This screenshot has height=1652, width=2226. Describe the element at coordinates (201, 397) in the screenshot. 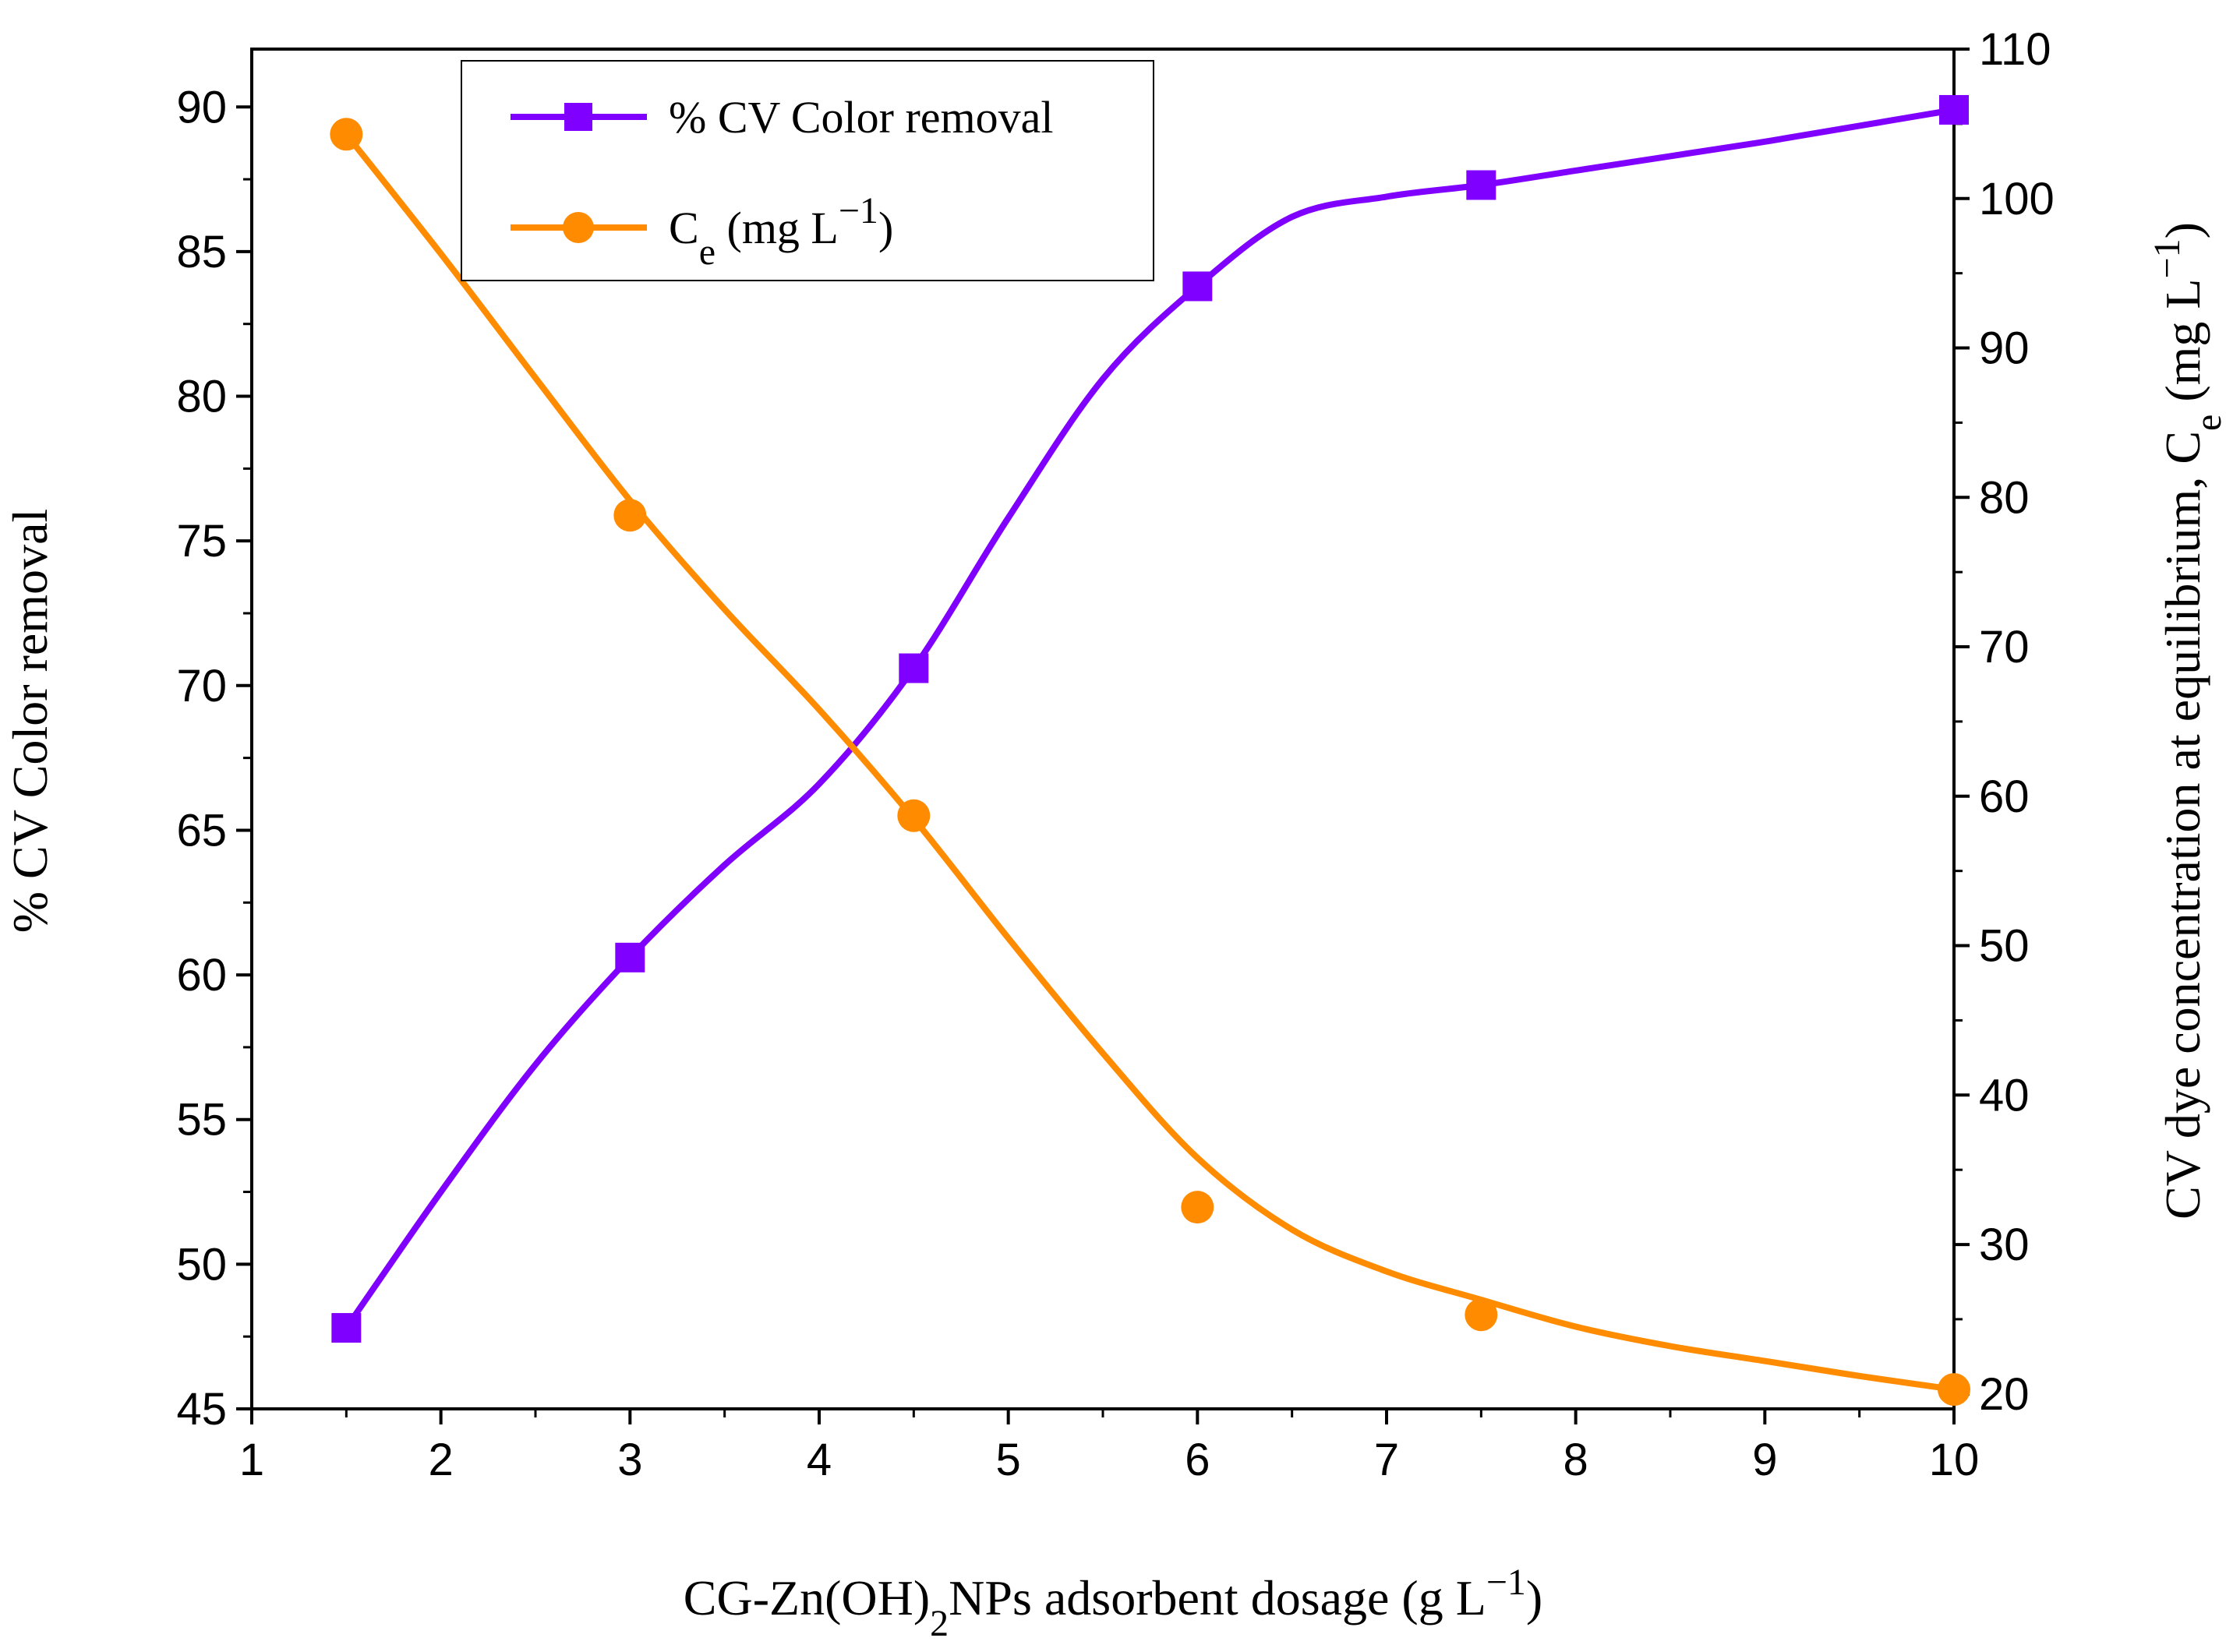

I see `y-left-tick-label: 80` at that location.